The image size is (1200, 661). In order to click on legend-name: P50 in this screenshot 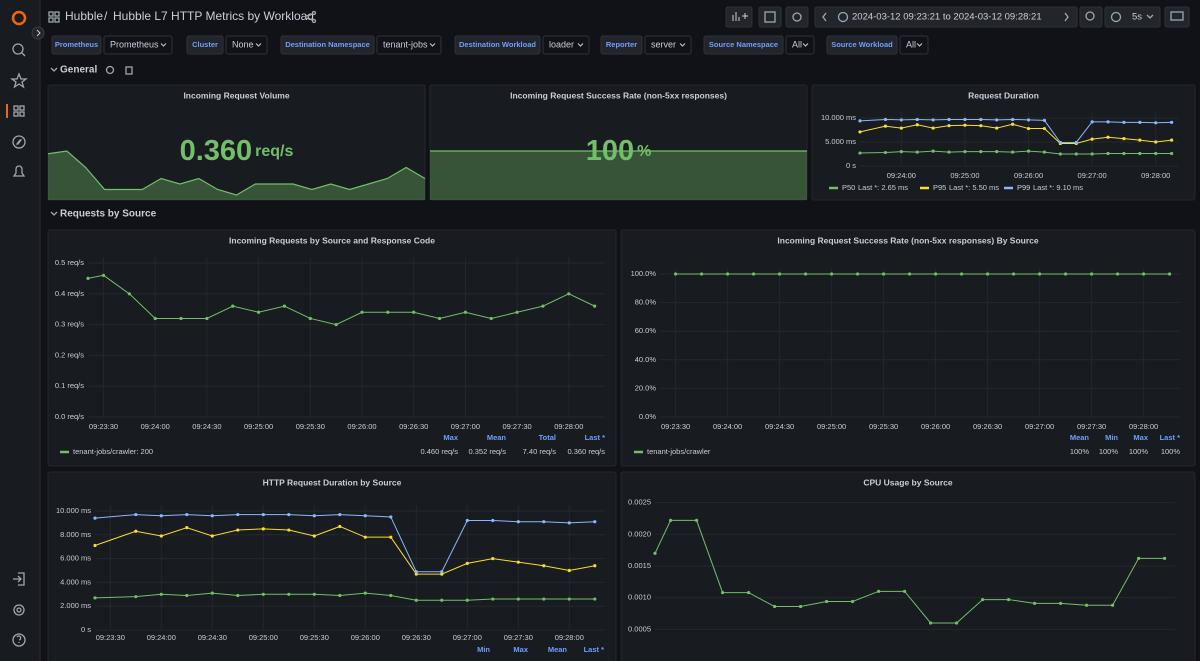, I will do `click(848, 187)`.